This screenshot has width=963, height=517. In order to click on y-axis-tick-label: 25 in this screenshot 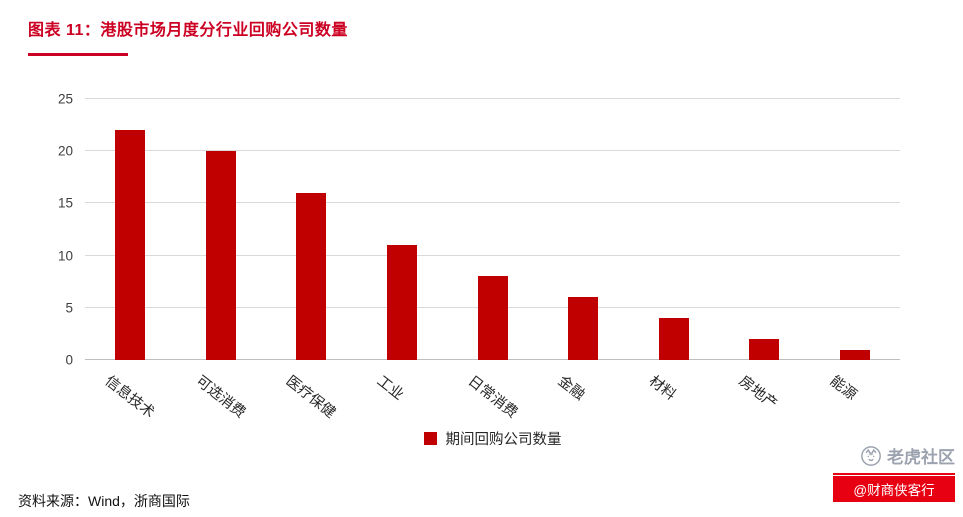, I will do `click(65, 99)`.